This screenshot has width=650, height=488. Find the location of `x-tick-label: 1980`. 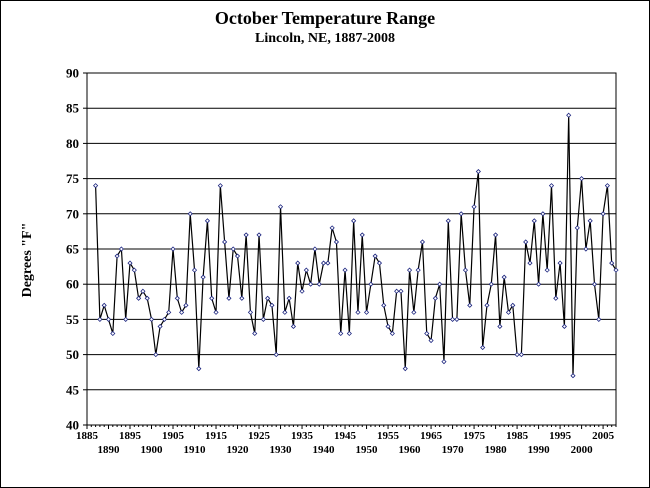

x-tick-label: 1980 is located at coordinates (496, 450).